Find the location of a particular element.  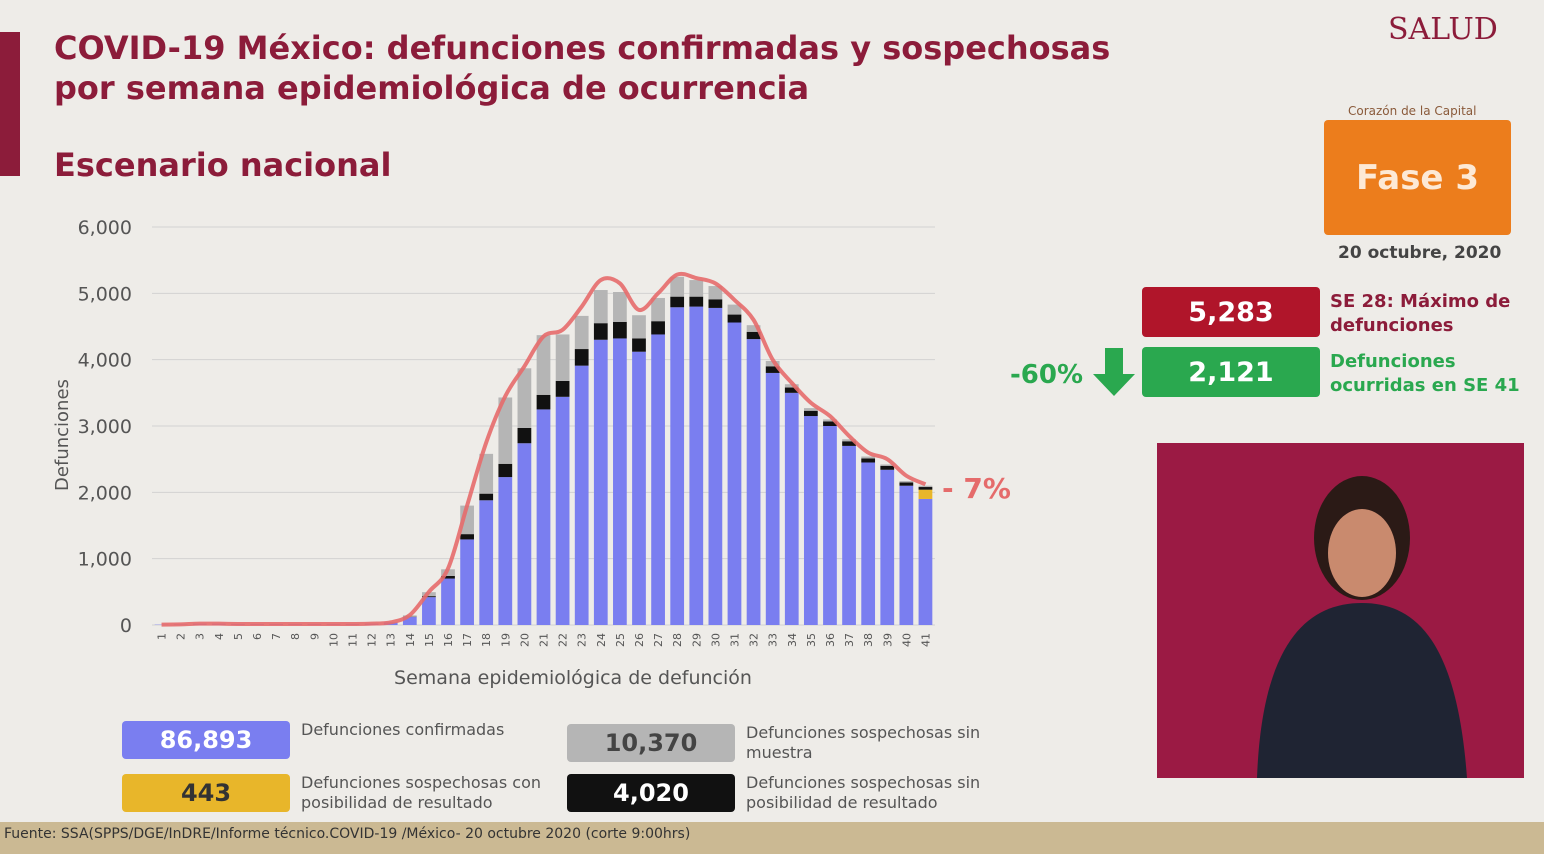

change: -60% is located at coordinates (1047, 375).